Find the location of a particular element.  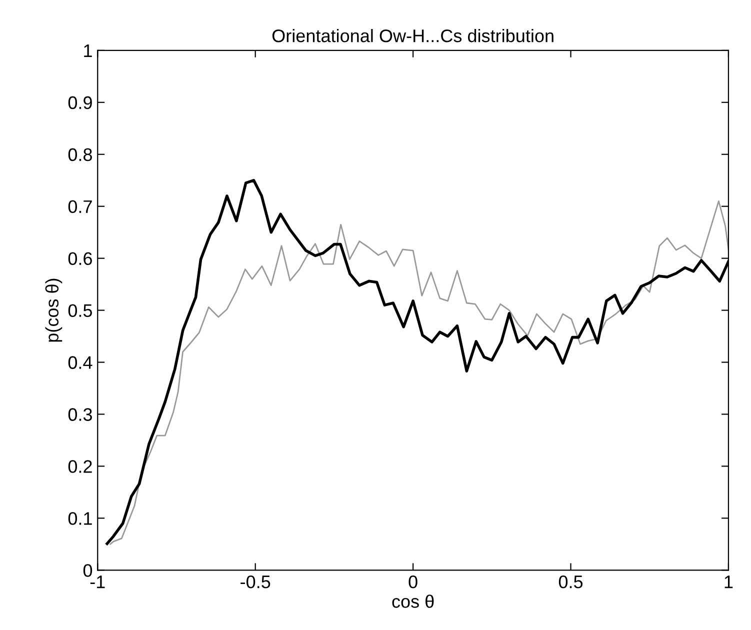

y-tick-label: 0.2 is located at coordinates (80, 466).